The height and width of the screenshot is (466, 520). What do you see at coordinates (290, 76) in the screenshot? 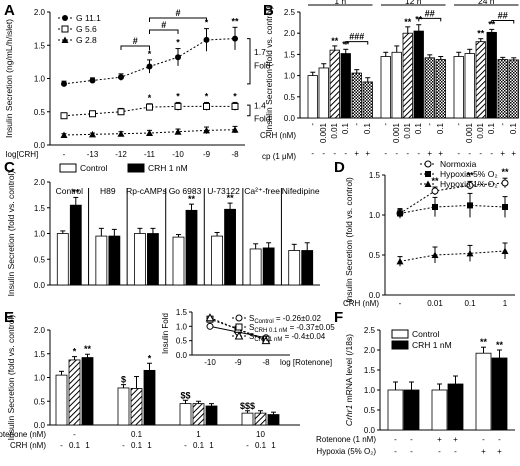
I see `panel-b-y-tick-label: 1.0` at bounding box center [290, 76].